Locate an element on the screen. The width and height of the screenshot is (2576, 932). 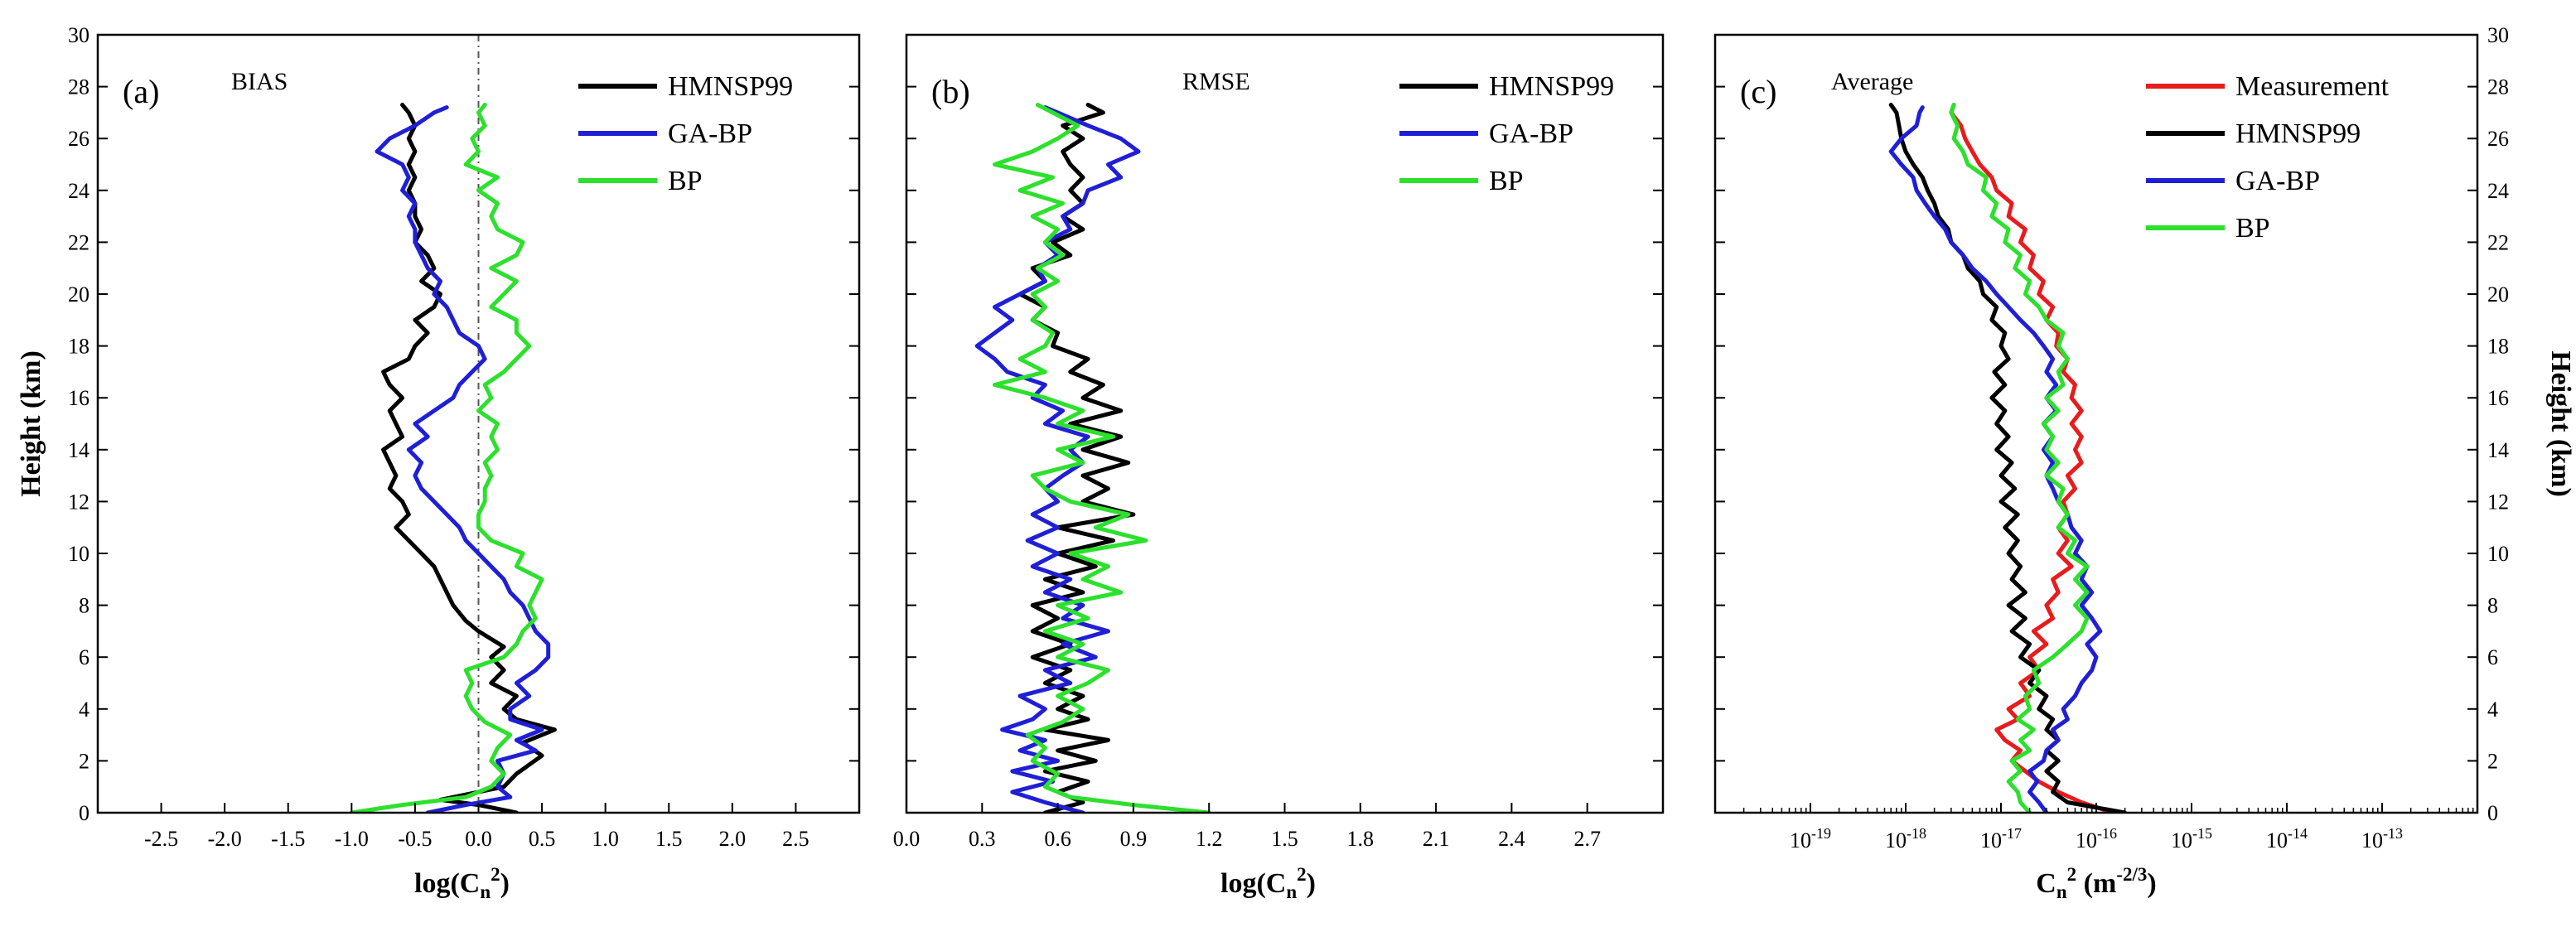
panel-title: Average is located at coordinates (1872, 81).